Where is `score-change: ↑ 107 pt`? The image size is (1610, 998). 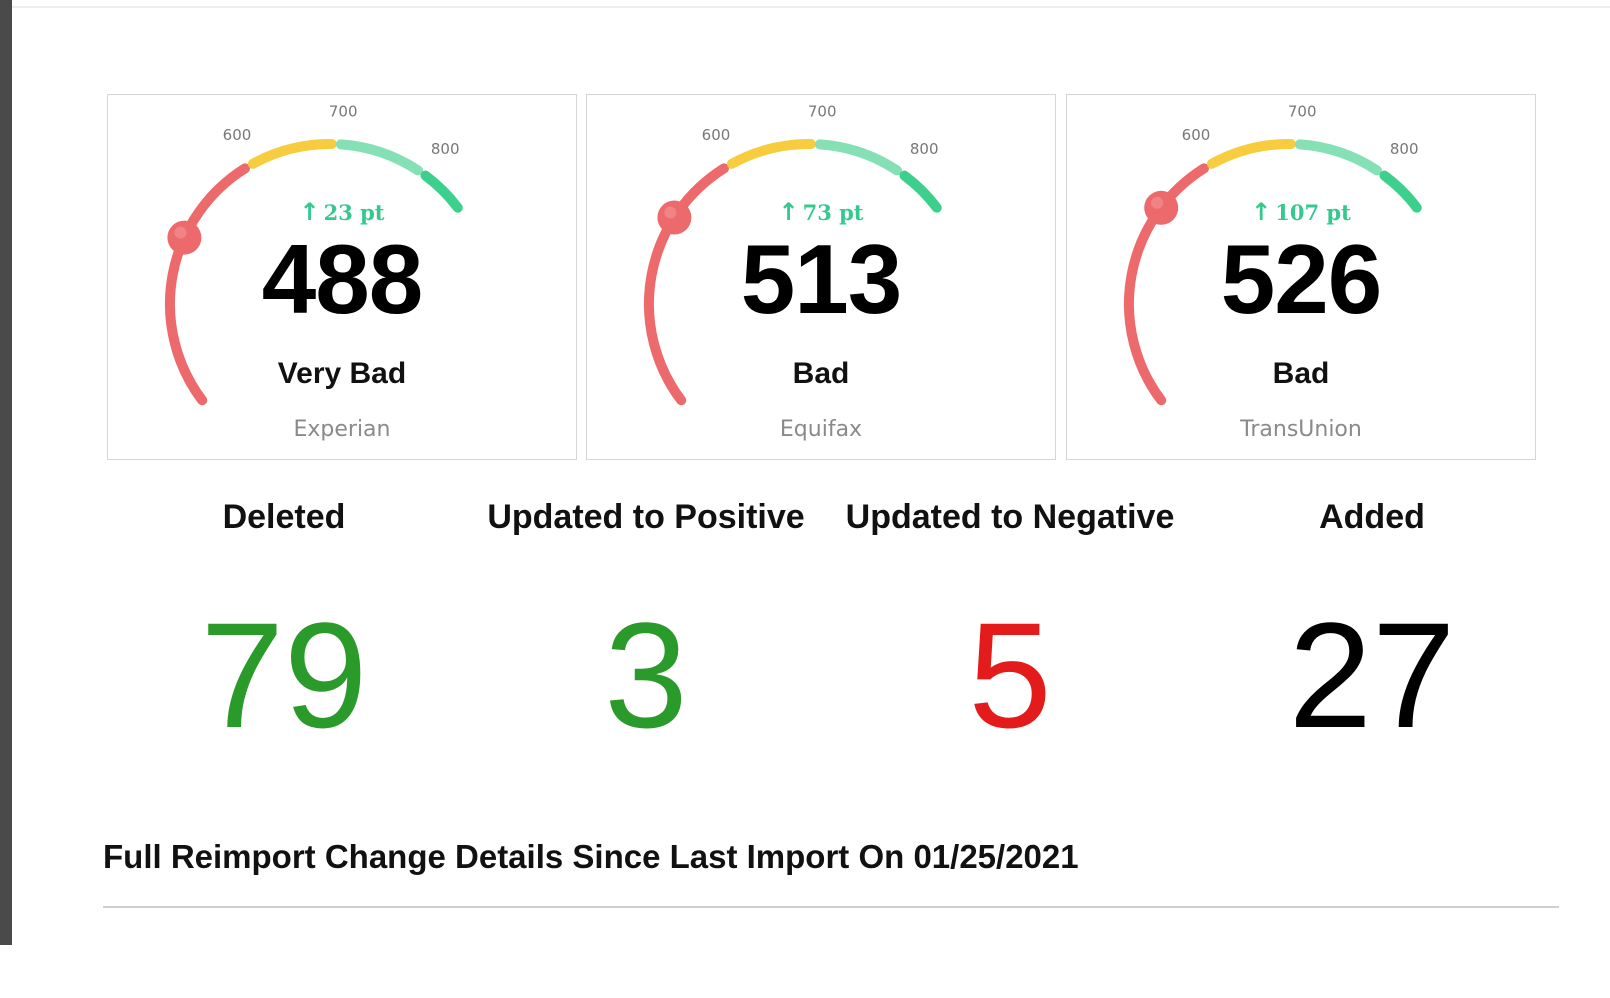 score-change: ↑ 107 pt is located at coordinates (1301, 212).